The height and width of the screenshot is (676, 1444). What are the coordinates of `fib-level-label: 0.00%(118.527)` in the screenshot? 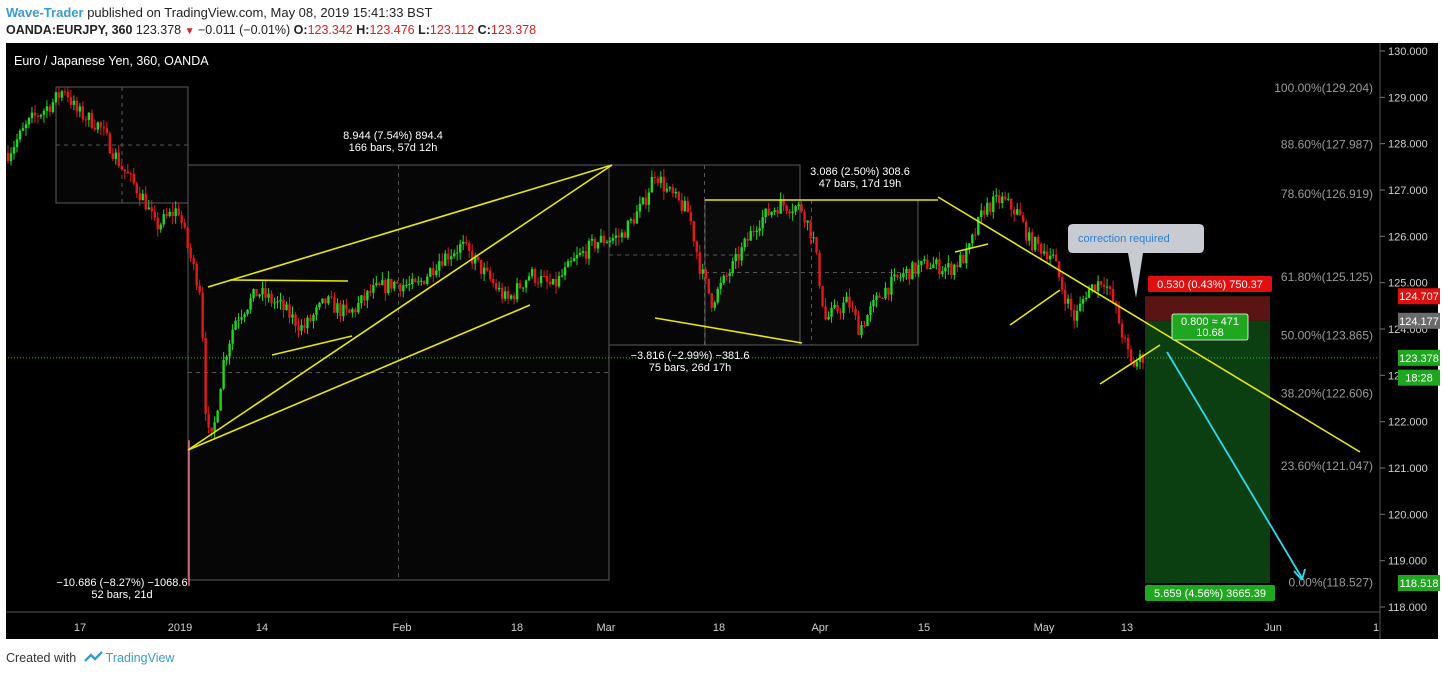 It's located at (1330, 583).